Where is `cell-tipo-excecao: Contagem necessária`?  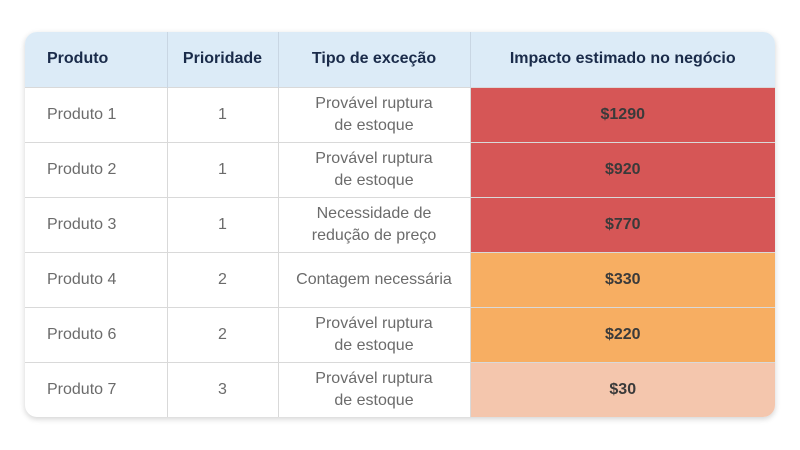 cell-tipo-excecao: Contagem necessária is located at coordinates (374, 279).